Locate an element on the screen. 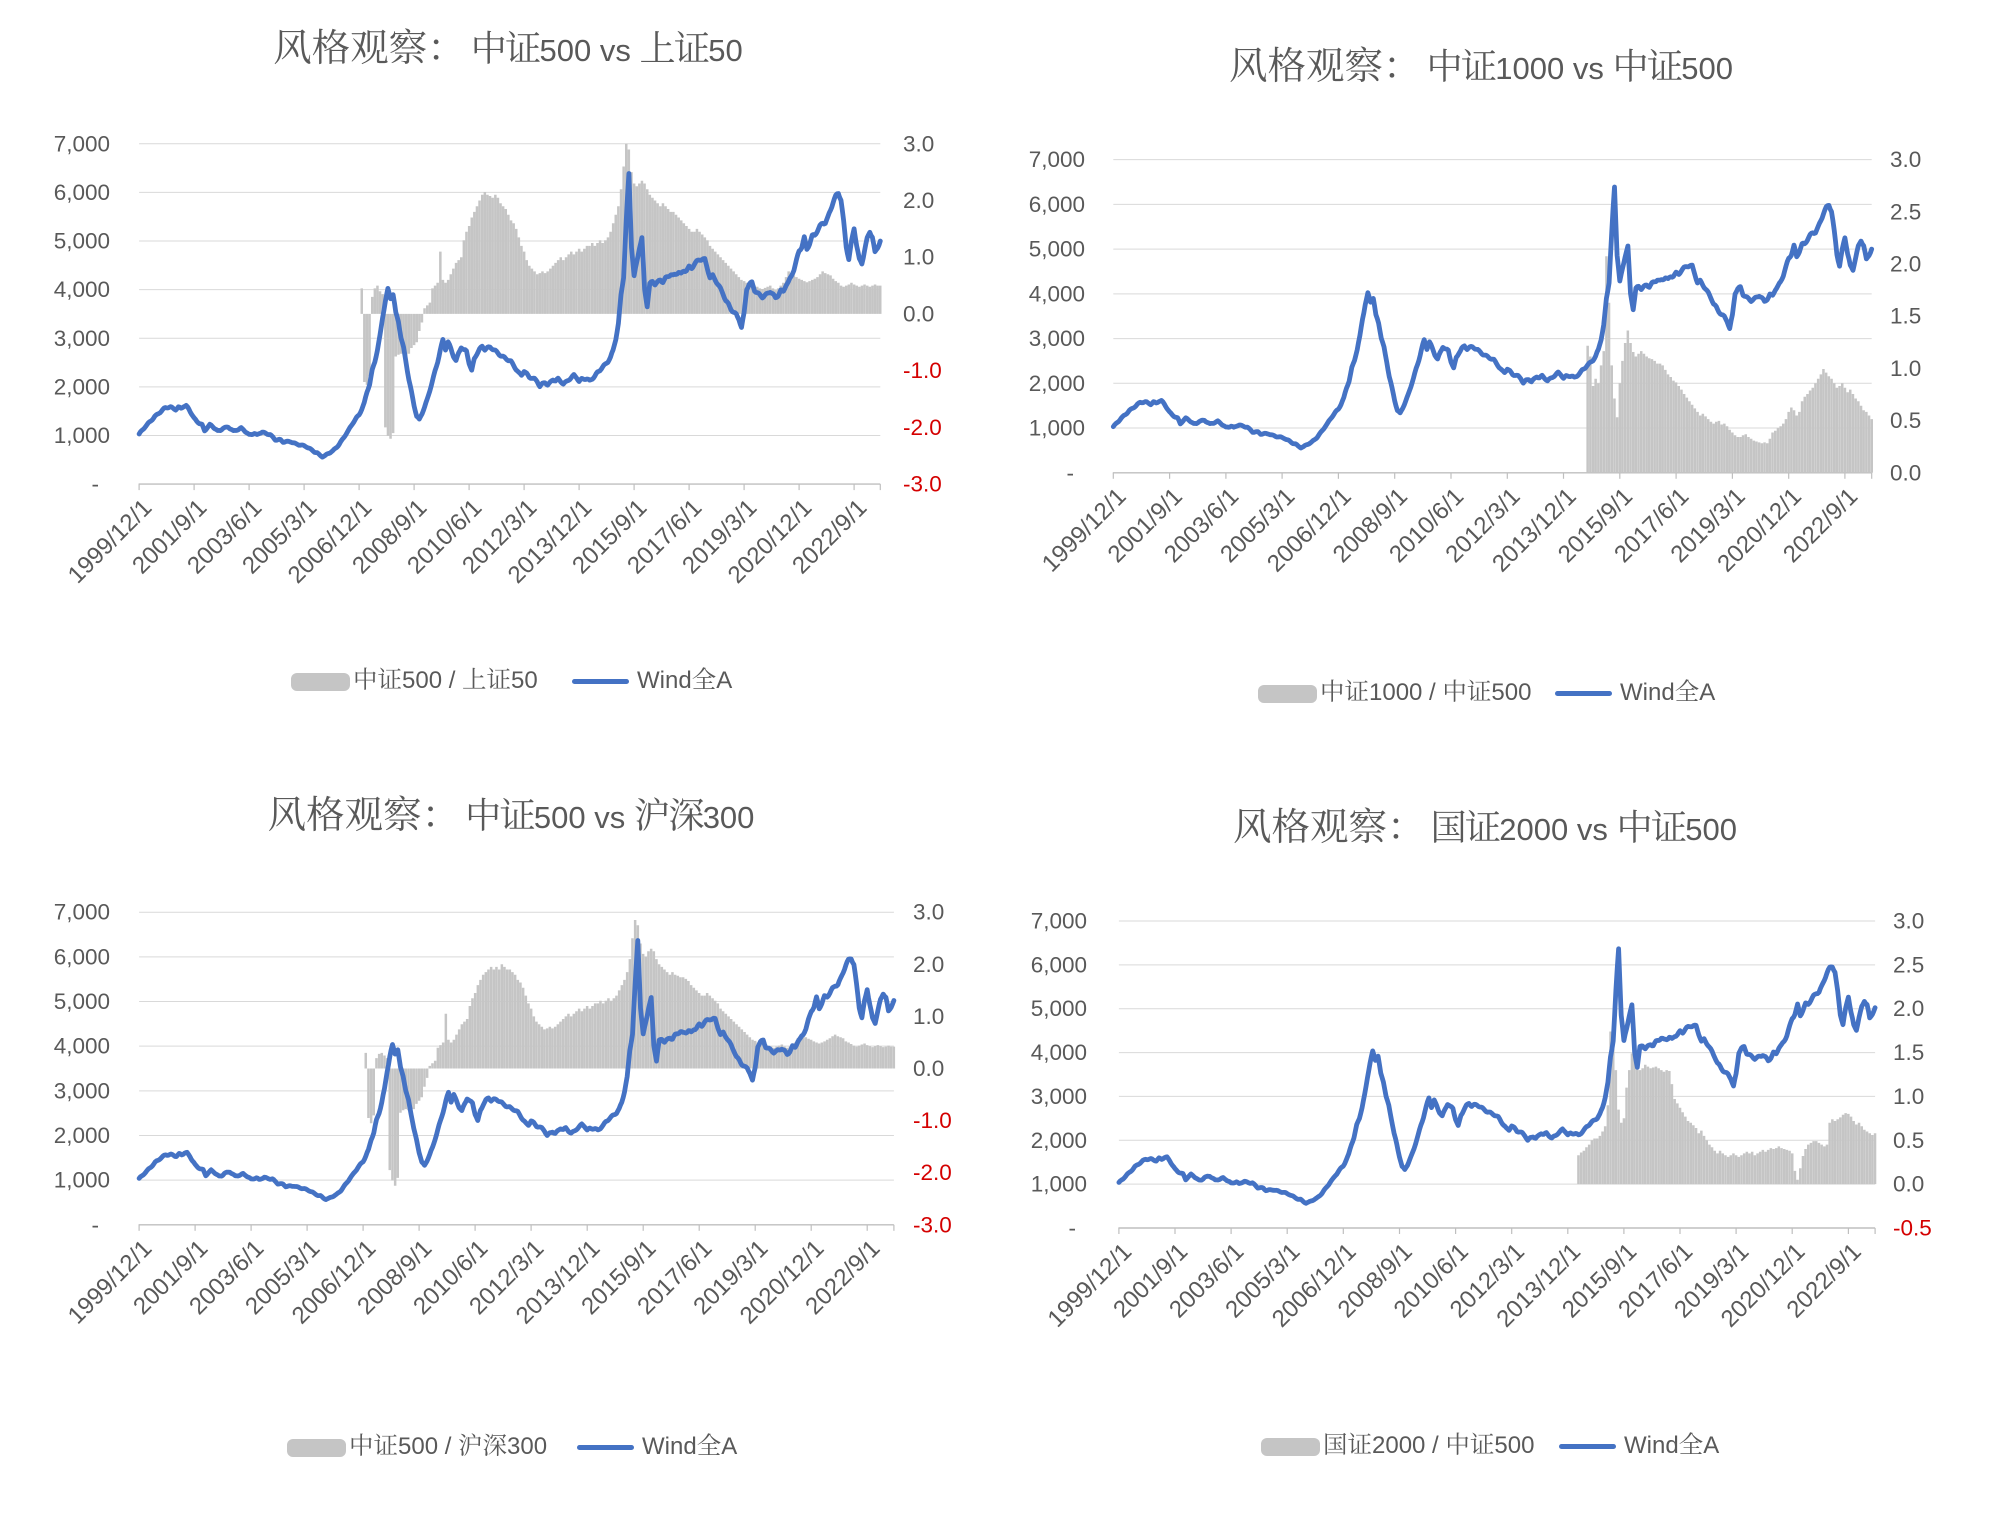 Image resolution: width=1990 pixels, height=1514 pixels. svg-text: 1000 vs is located at coordinates (1549, 68).